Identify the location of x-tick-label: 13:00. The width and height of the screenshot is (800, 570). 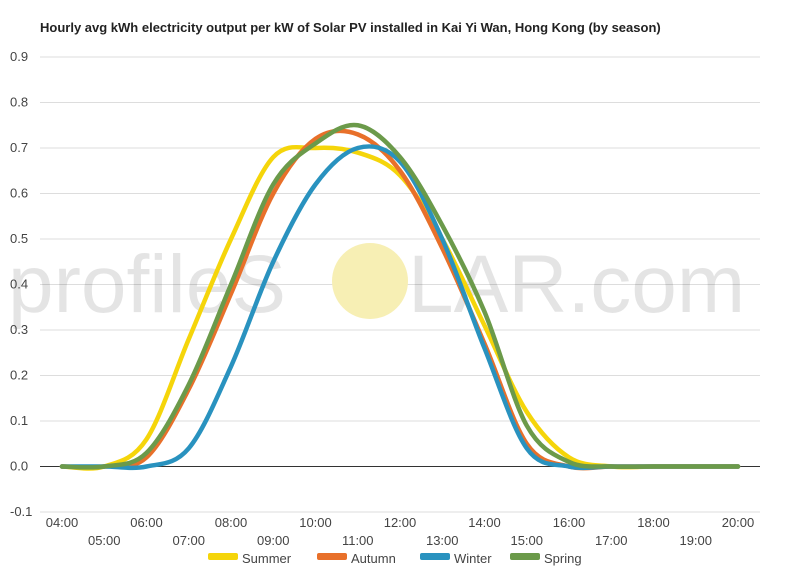
(442, 540).